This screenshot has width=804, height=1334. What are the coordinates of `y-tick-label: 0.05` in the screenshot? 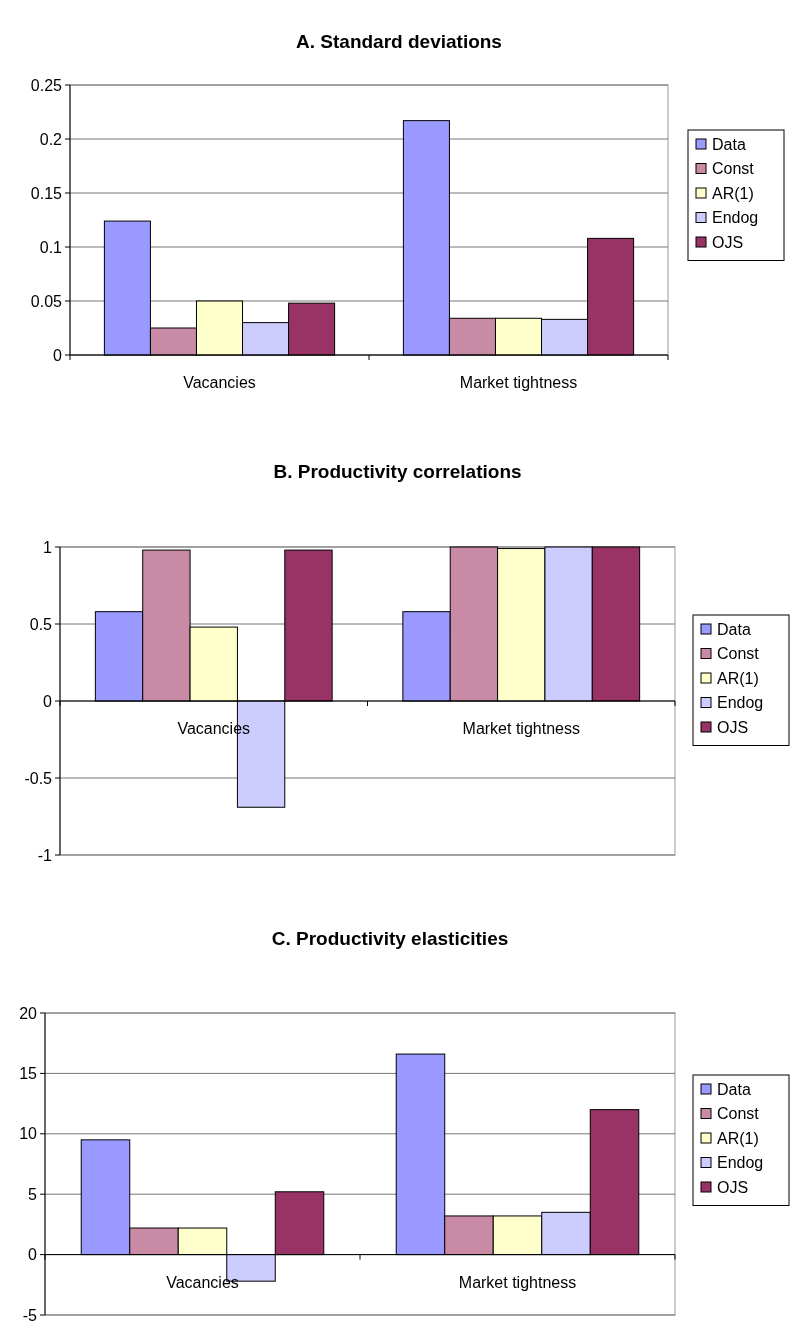 It's located at (46, 301).